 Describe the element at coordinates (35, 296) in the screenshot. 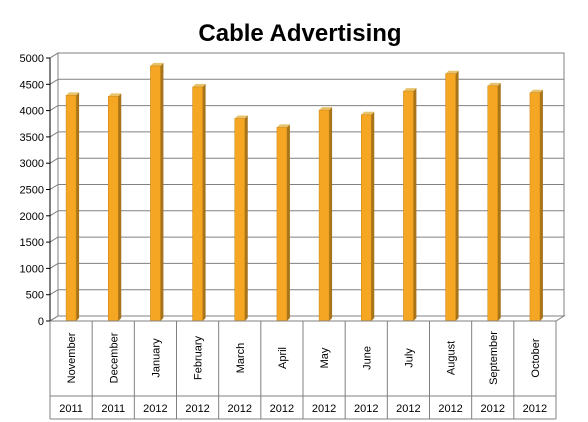

I see `y-tick-label: 500` at that location.